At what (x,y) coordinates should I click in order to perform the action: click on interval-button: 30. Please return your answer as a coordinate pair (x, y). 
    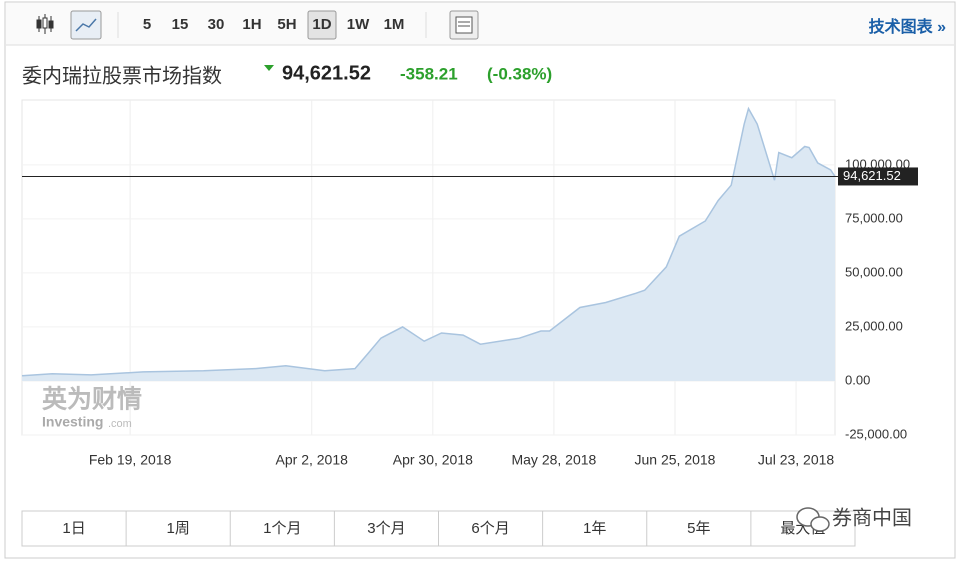
    Looking at the image, I should click on (216, 24).